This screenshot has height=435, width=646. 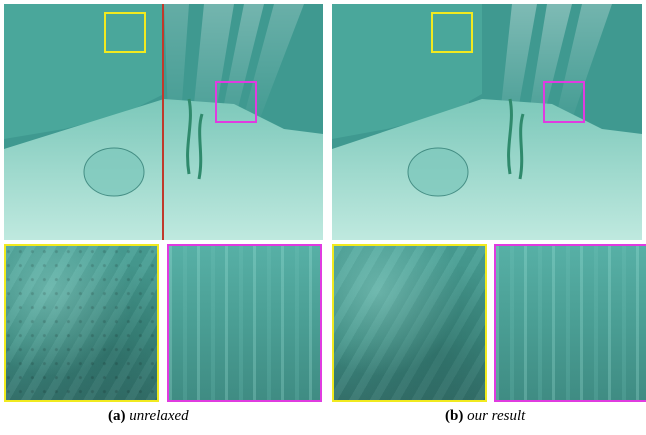 What do you see at coordinates (117, 416) in the screenshot?
I see `caption-label: (a)` at bounding box center [117, 416].